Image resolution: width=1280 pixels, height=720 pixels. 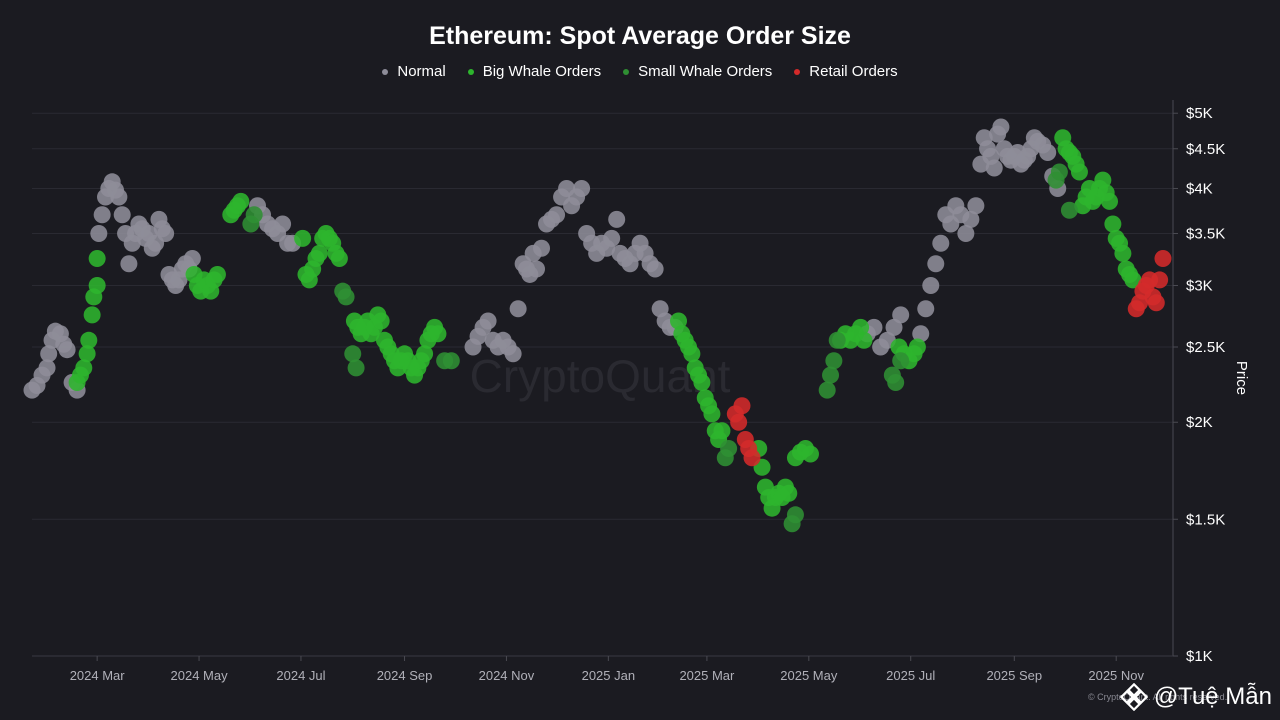 I want to click on y-tick-label: $4.5K, so click(x=1205, y=149).